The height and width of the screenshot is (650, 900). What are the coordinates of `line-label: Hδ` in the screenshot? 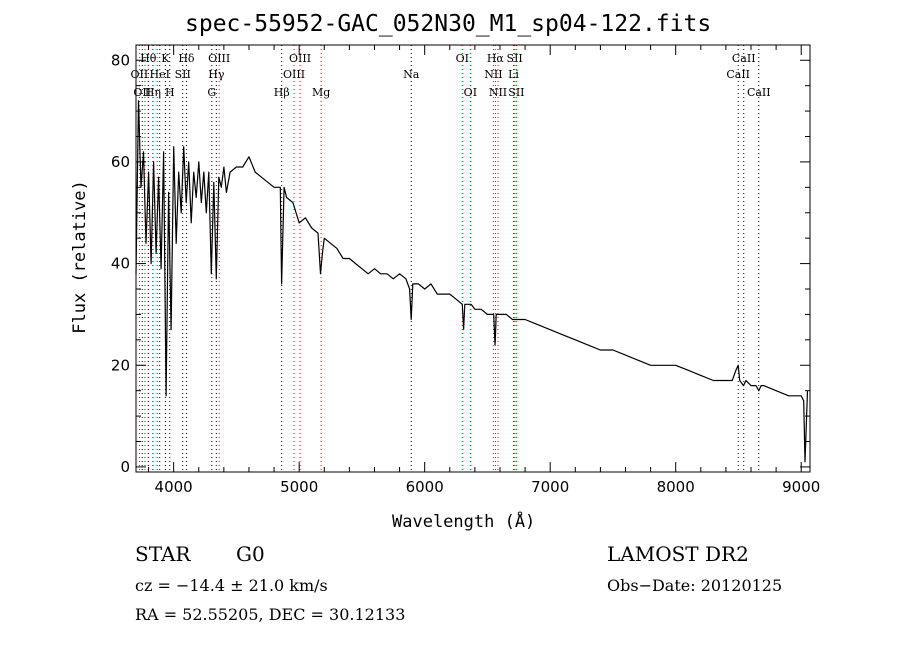 It's located at (186, 58).